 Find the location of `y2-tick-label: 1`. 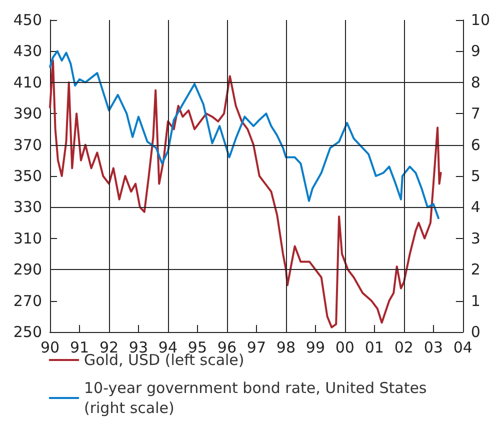

y2-tick-label: 1 is located at coordinates (475, 301).